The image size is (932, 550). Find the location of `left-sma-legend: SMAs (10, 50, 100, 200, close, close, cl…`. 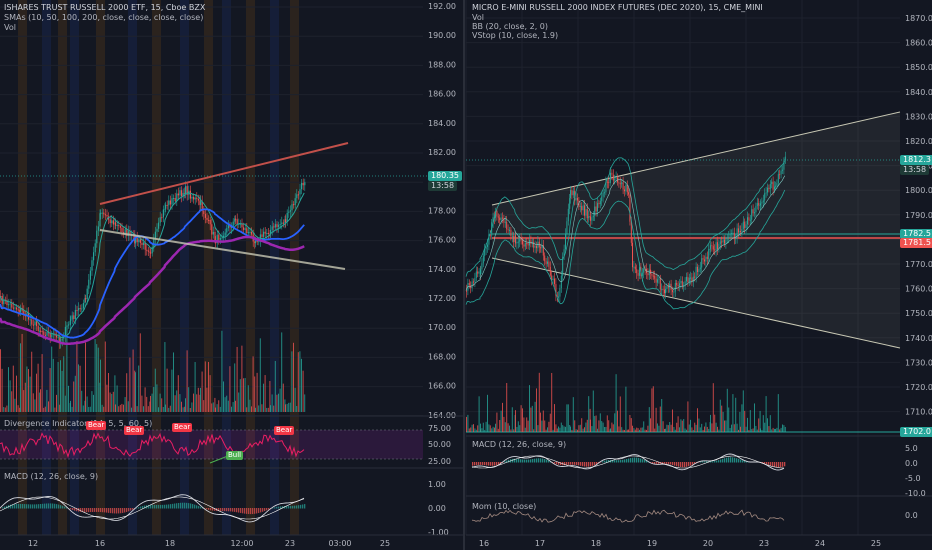

left-sma-legend: SMAs (10, 50, 100, 200, close, close, cl… is located at coordinates (104, 17).